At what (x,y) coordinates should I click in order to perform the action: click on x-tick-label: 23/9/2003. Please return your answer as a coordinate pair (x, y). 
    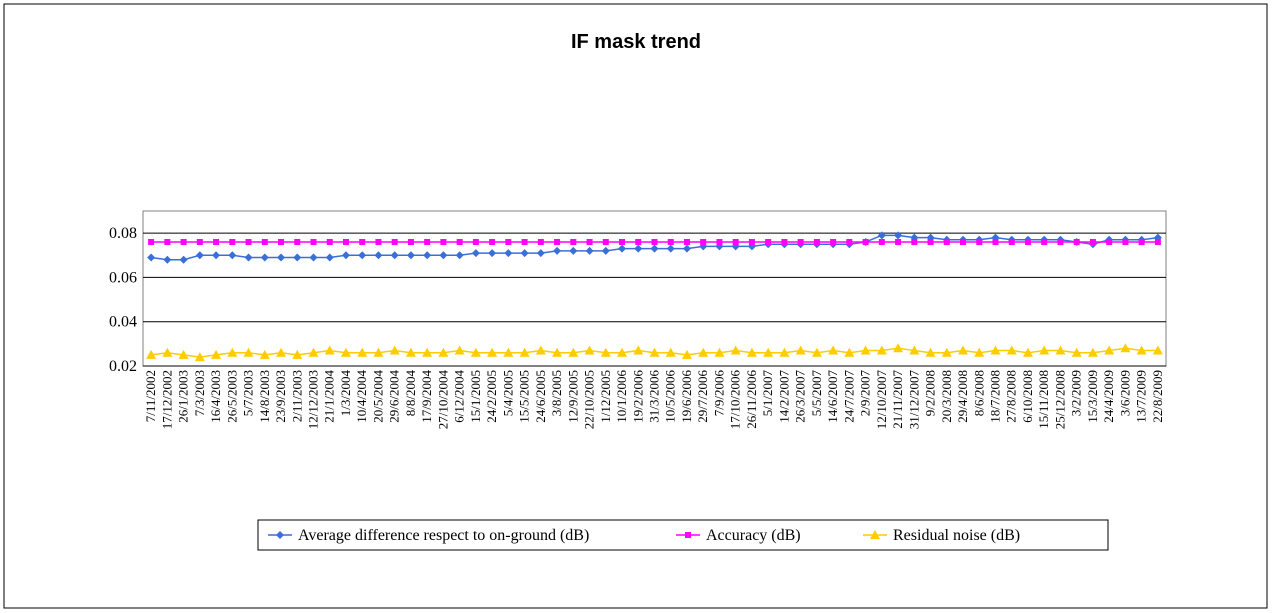
    Looking at the image, I should click on (280, 396).